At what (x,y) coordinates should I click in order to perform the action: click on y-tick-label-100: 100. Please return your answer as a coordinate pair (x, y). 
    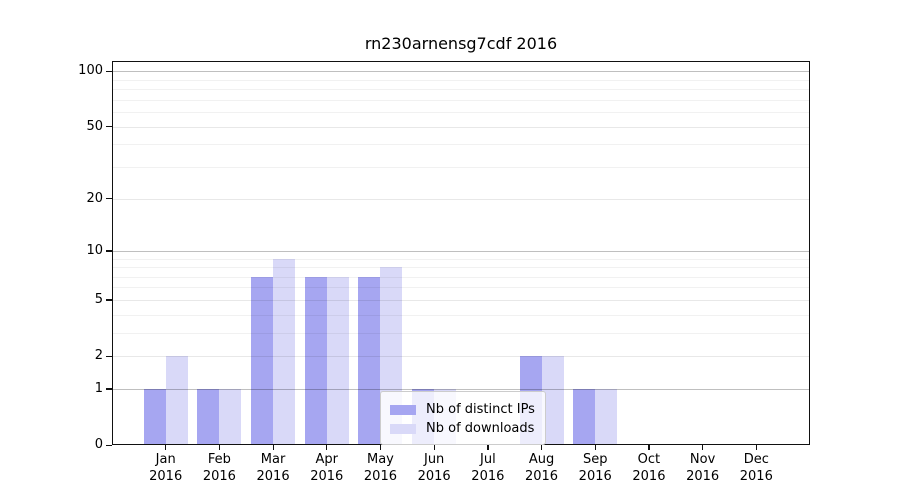
    Looking at the image, I should click on (90, 71).